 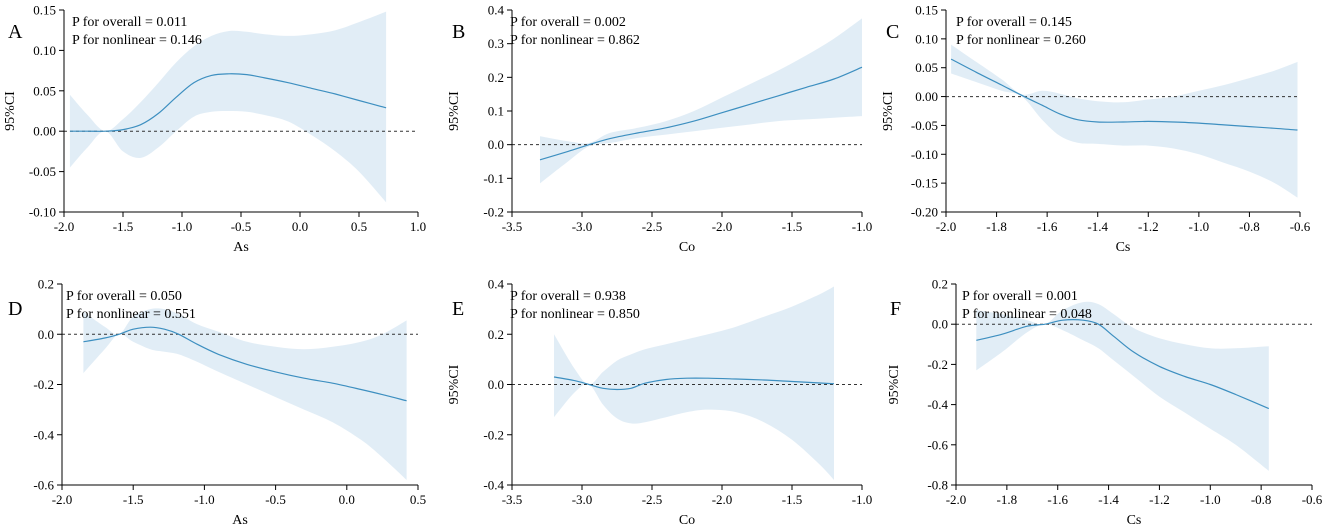 What do you see at coordinates (15, 32) in the screenshot?
I see `panel-letter: A` at bounding box center [15, 32].